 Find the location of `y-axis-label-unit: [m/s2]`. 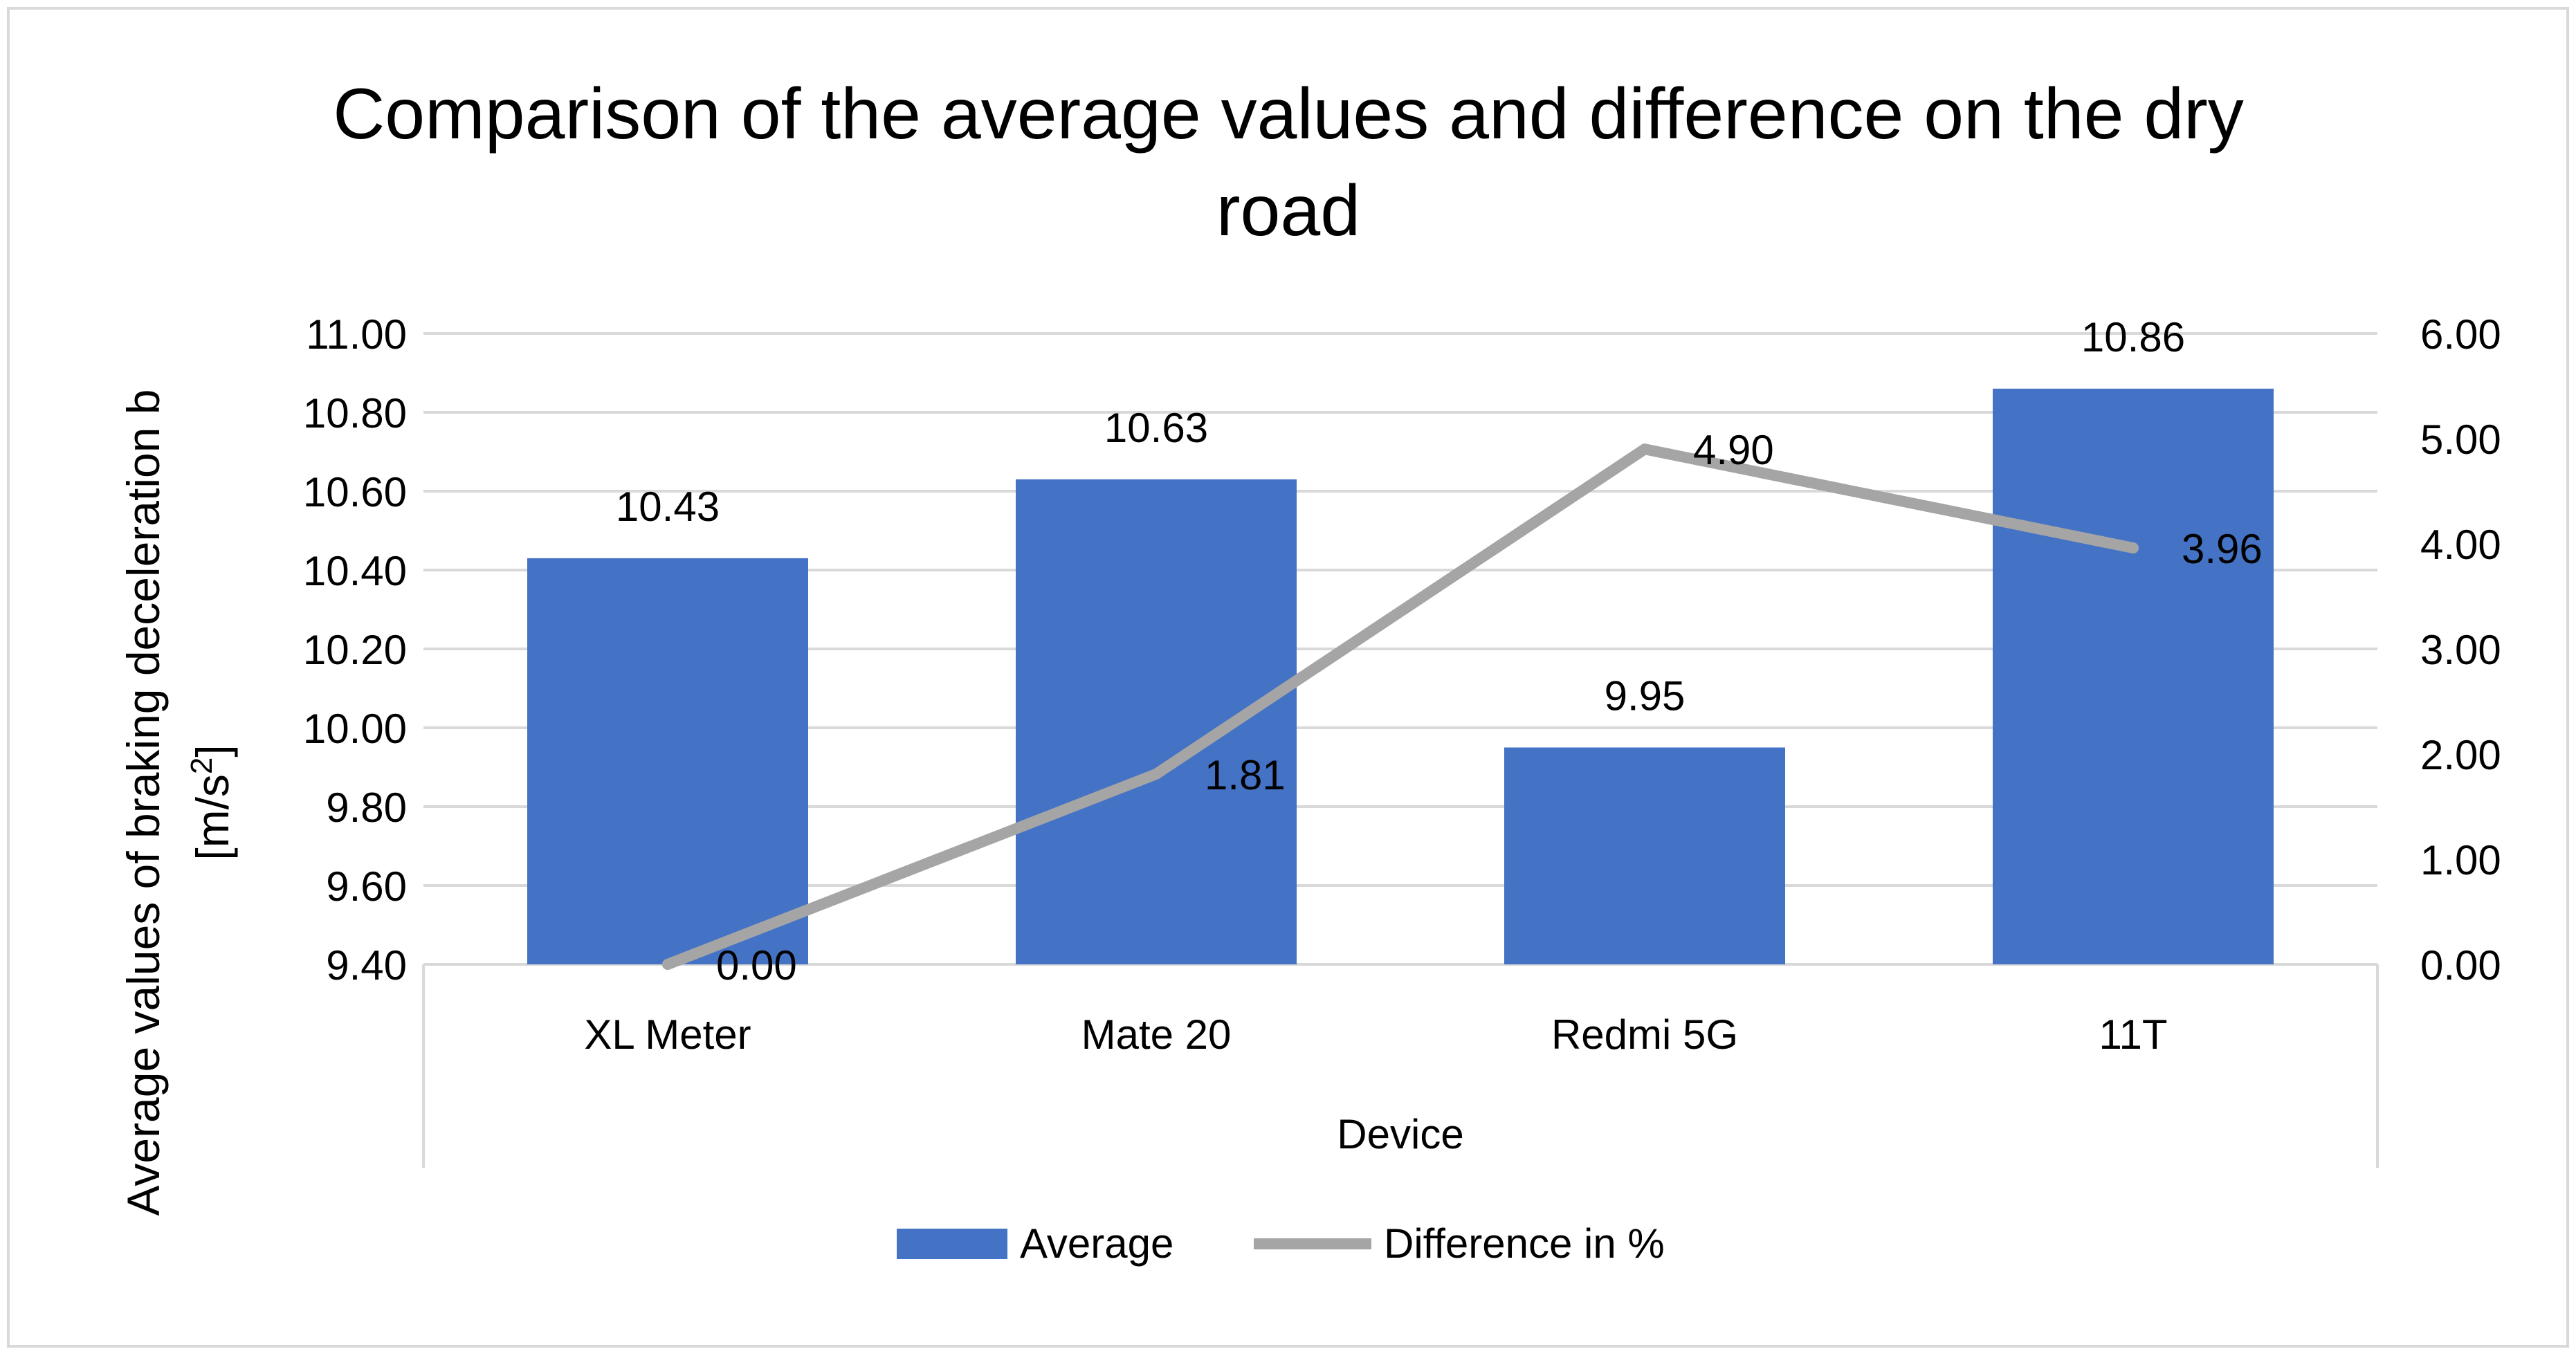

y-axis-label-unit: [m/s2] is located at coordinates (211, 802).